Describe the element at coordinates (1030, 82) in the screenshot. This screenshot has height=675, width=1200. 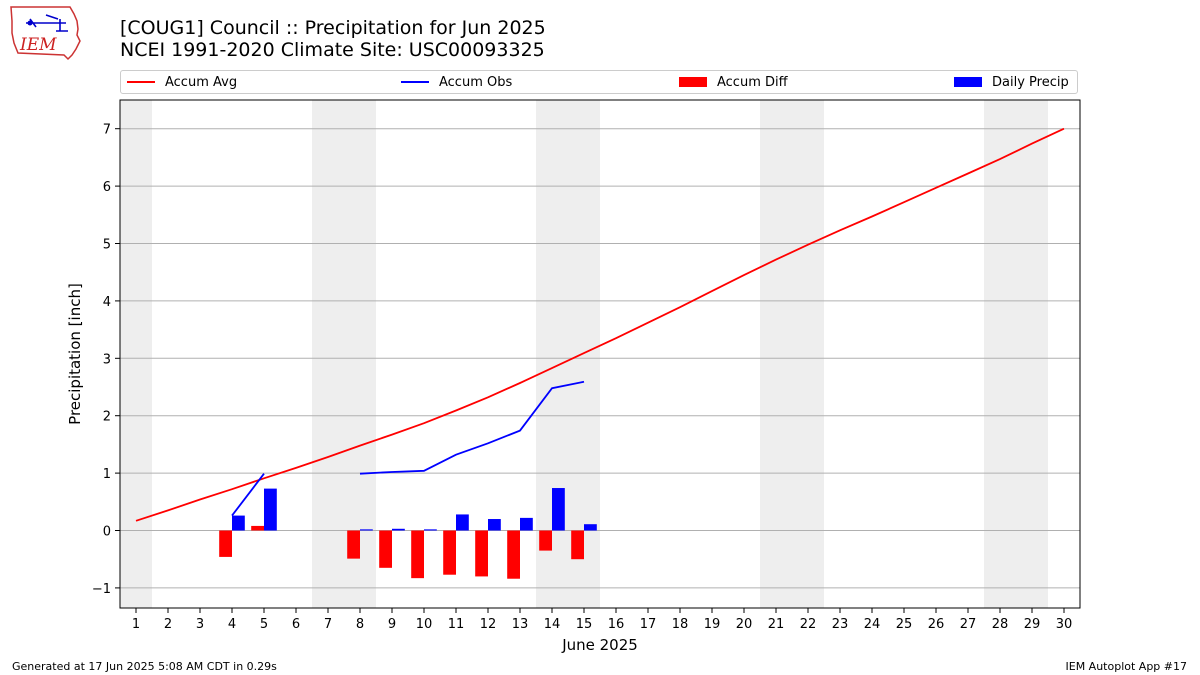
I see `legend-label-daily-precip: Daily Precip` at that location.